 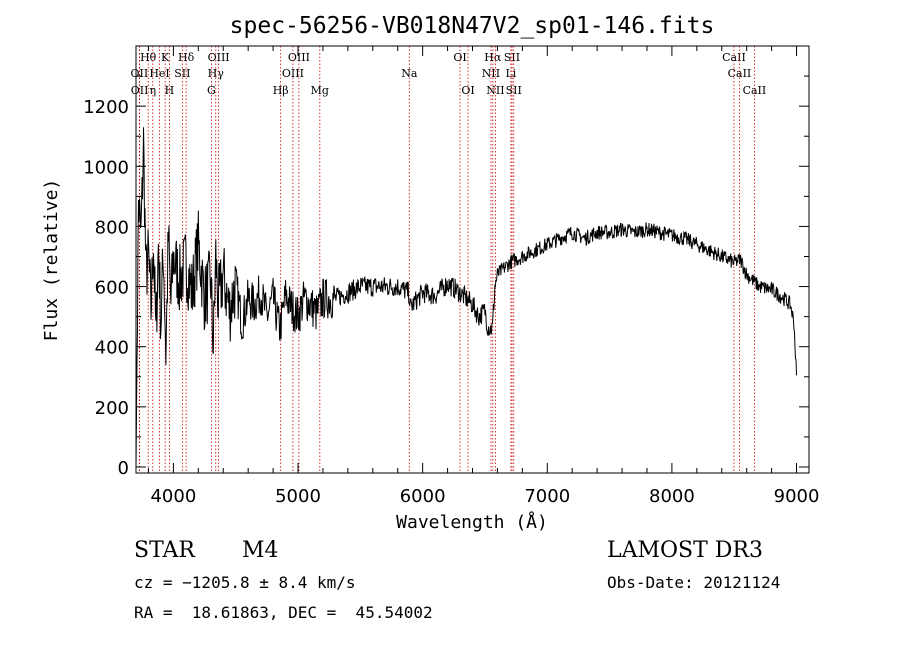 What do you see at coordinates (186, 57) in the screenshot?
I see `spectral-line-label: Hδ` at bounding box center [186, 57].